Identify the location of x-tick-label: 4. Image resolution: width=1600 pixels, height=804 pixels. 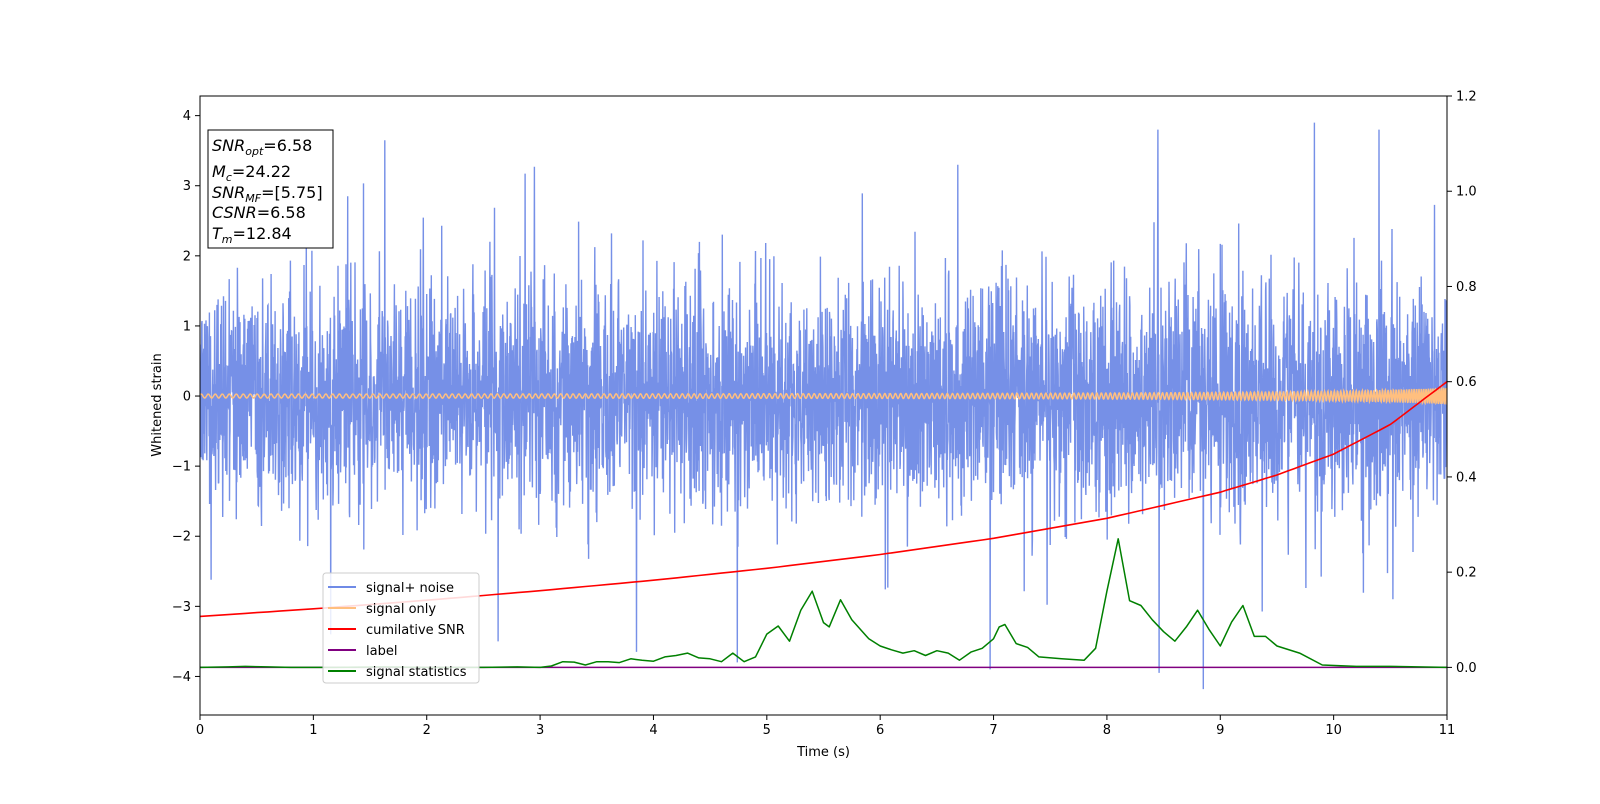
(653, 730).